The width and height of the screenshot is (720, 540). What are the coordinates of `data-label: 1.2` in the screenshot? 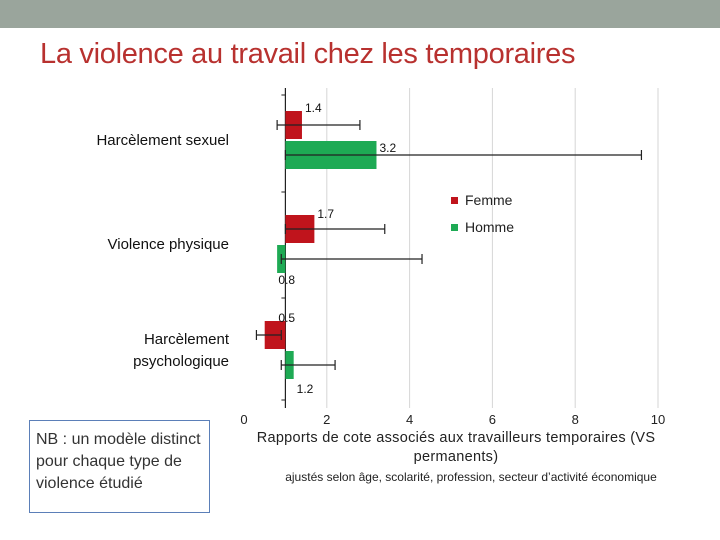 It's located at (305, 389).